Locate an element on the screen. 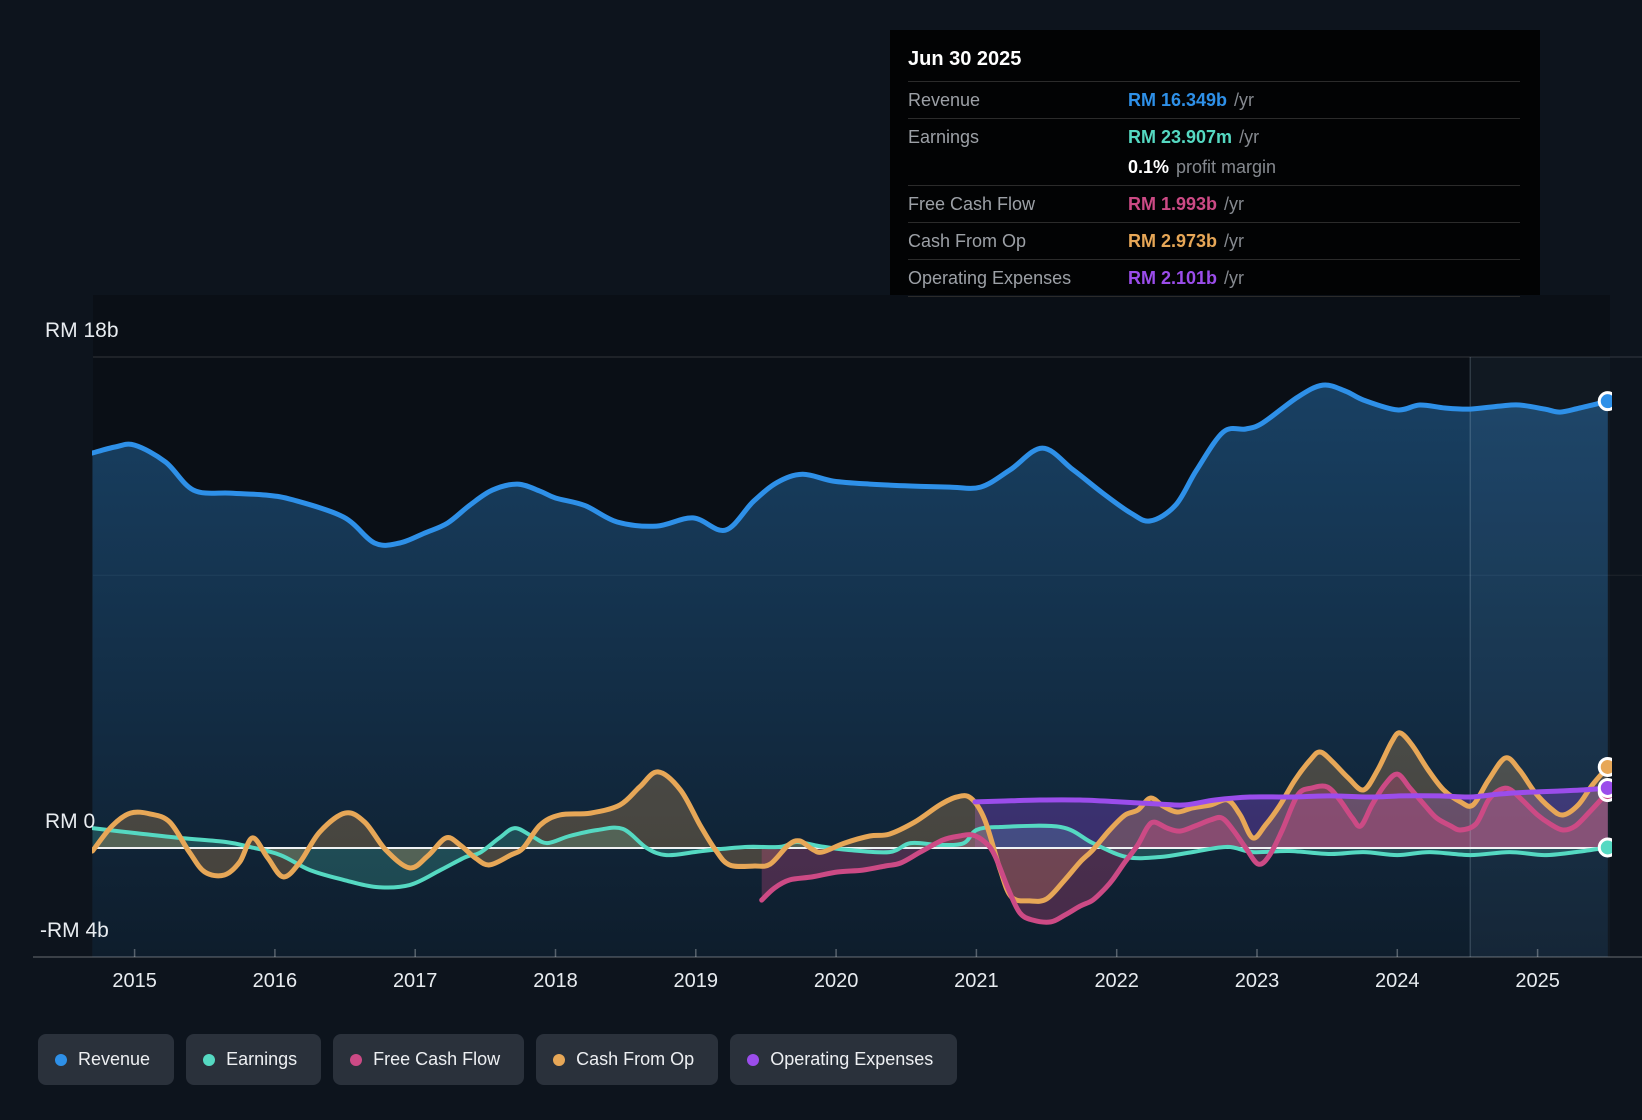  free_cash_flow-area is located at coordinates (1184, 848).